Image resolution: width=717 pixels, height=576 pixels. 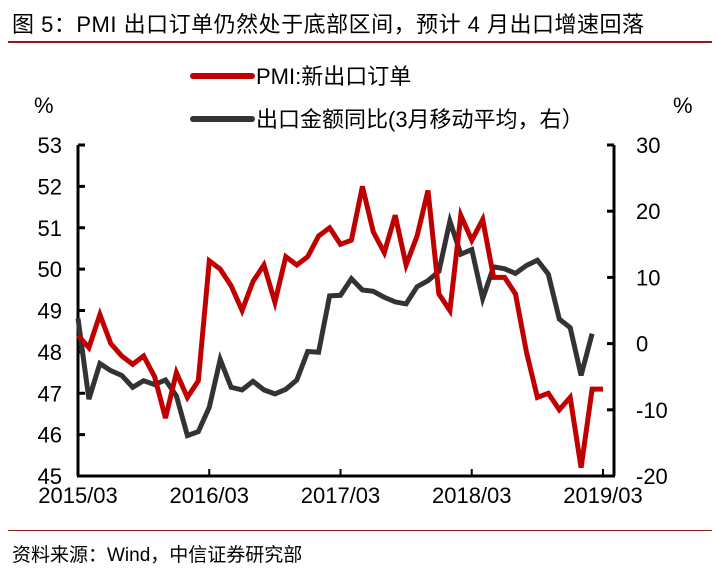 What do you see at coordinates (50, 186) in the screenshot?
I see `left-tick-label: 52` at bounding box center [50, 186].